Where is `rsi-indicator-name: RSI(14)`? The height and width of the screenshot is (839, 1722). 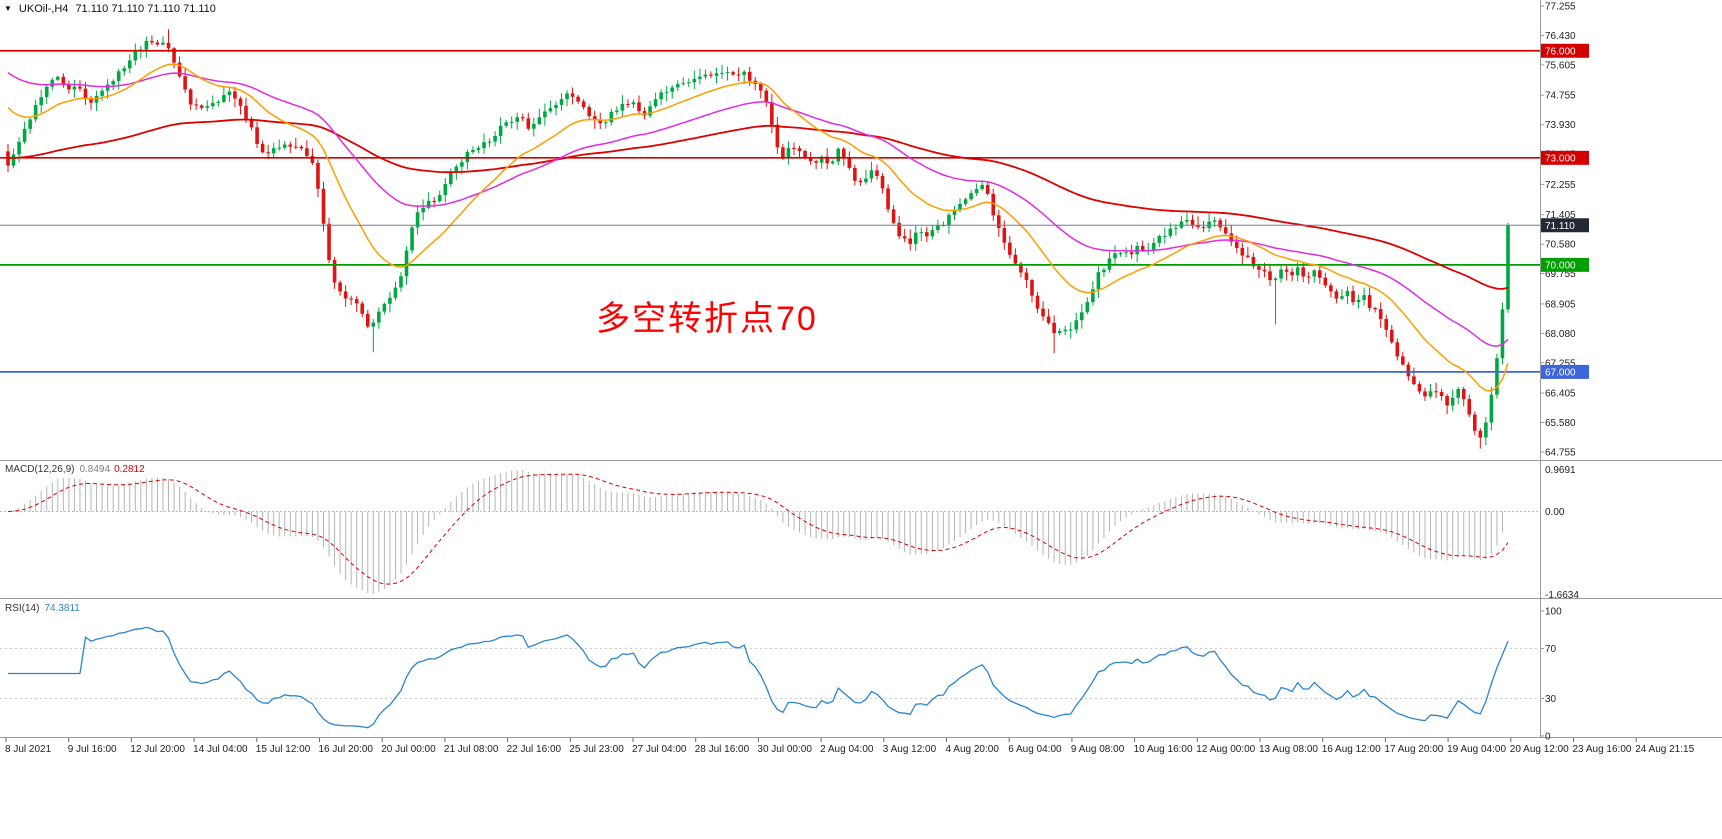
rsi-indicator-name: RSI(14) is located at coordinates (22, 608).